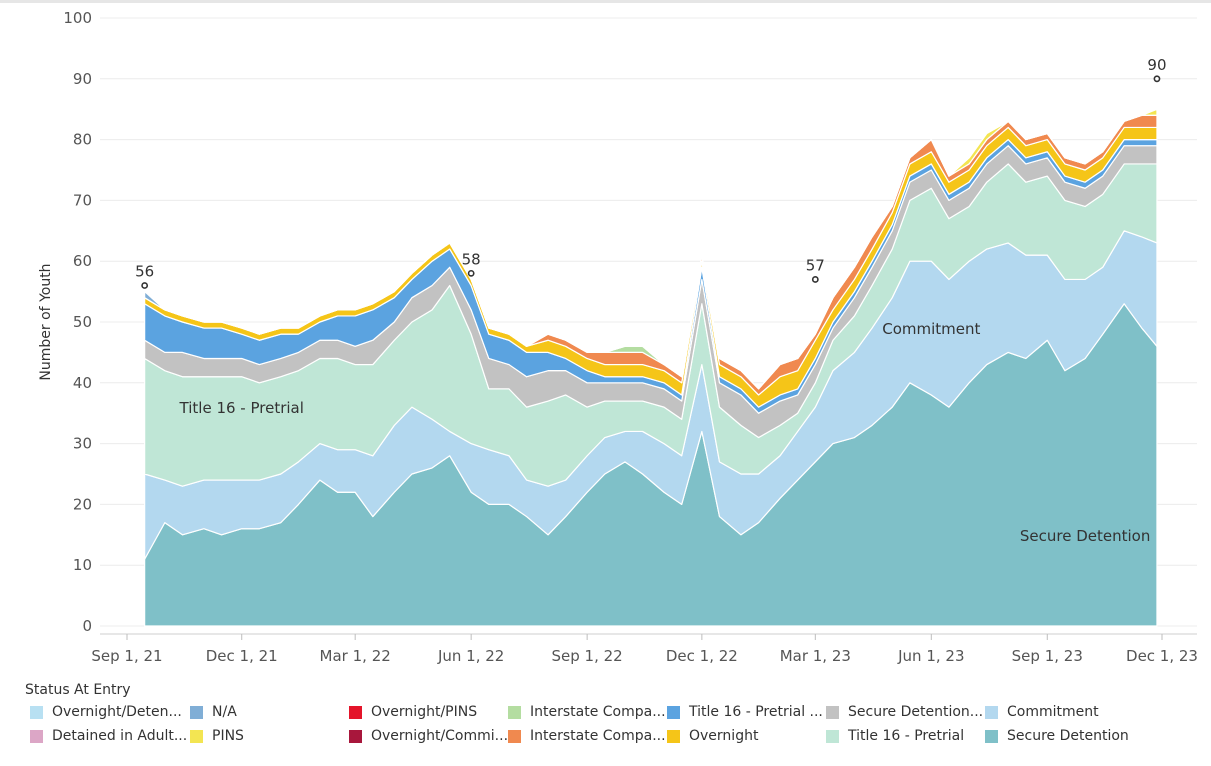  I want to click on y-tick-label: 50, so click(82, 322).